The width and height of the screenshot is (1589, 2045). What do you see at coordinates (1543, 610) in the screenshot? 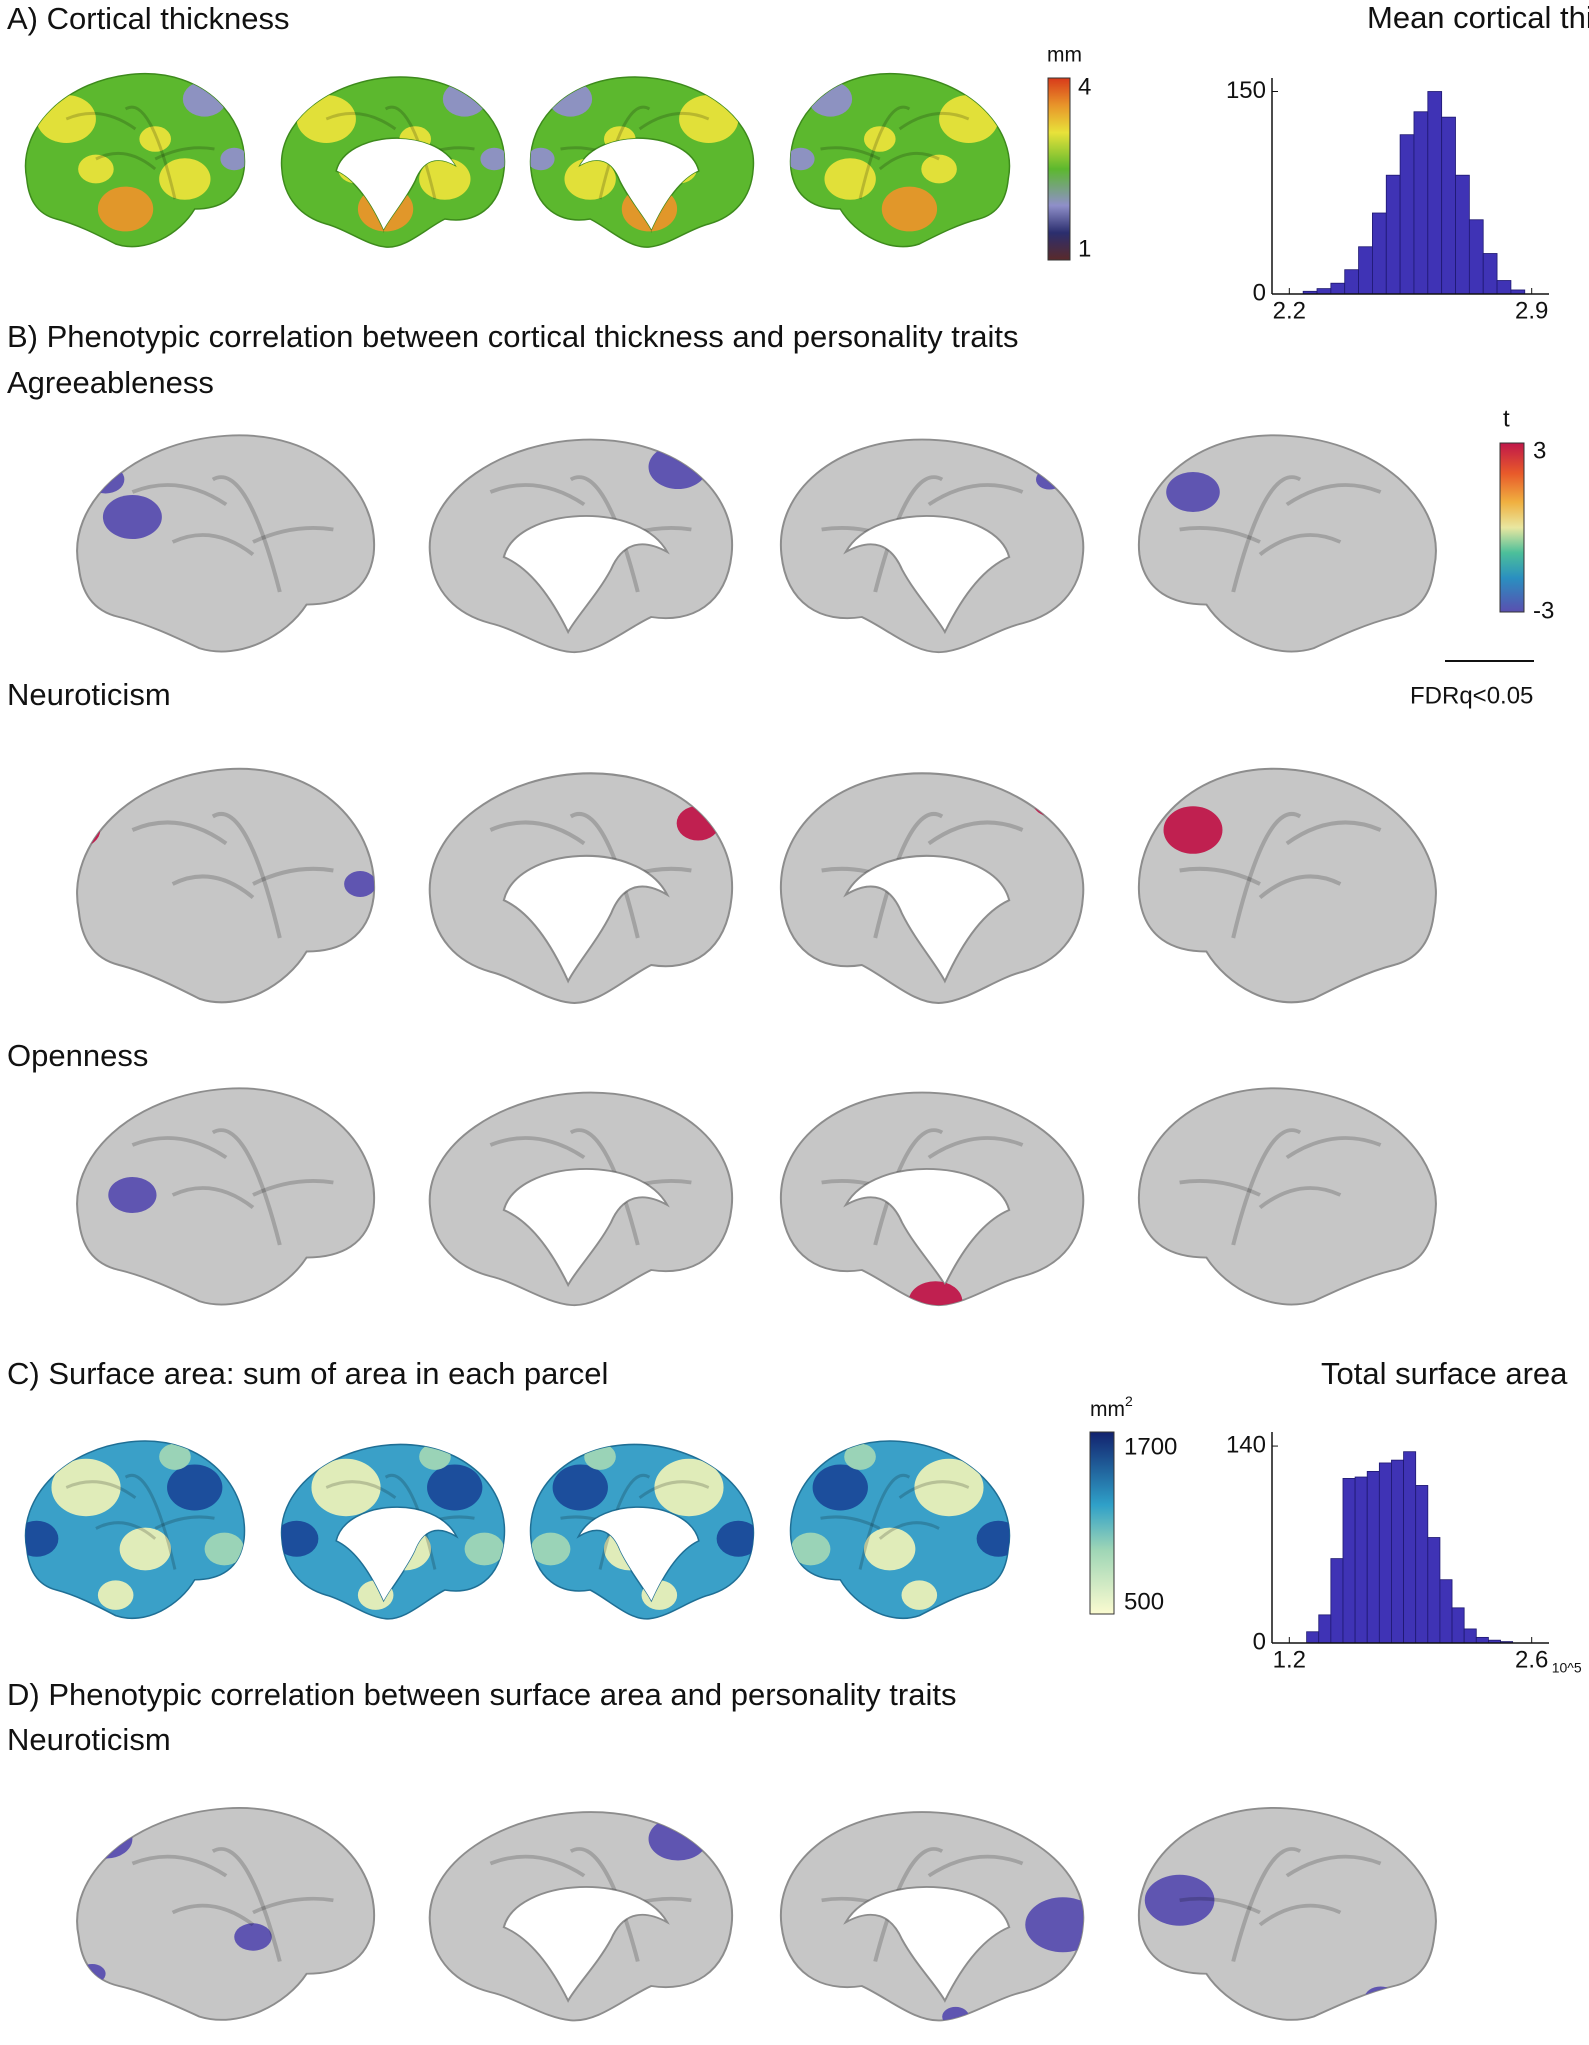
I see `colorbar-min: -3` at bounding box center [1543, 610].